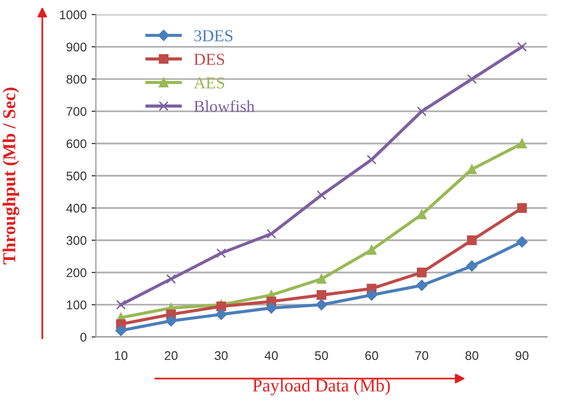 Image resolution: width=564 pixels, height=416 pixels. What do you see at coordinates (121, 355) in the screenshot?
I see `x-tick-label: 10` at bounding box center [121, 355].